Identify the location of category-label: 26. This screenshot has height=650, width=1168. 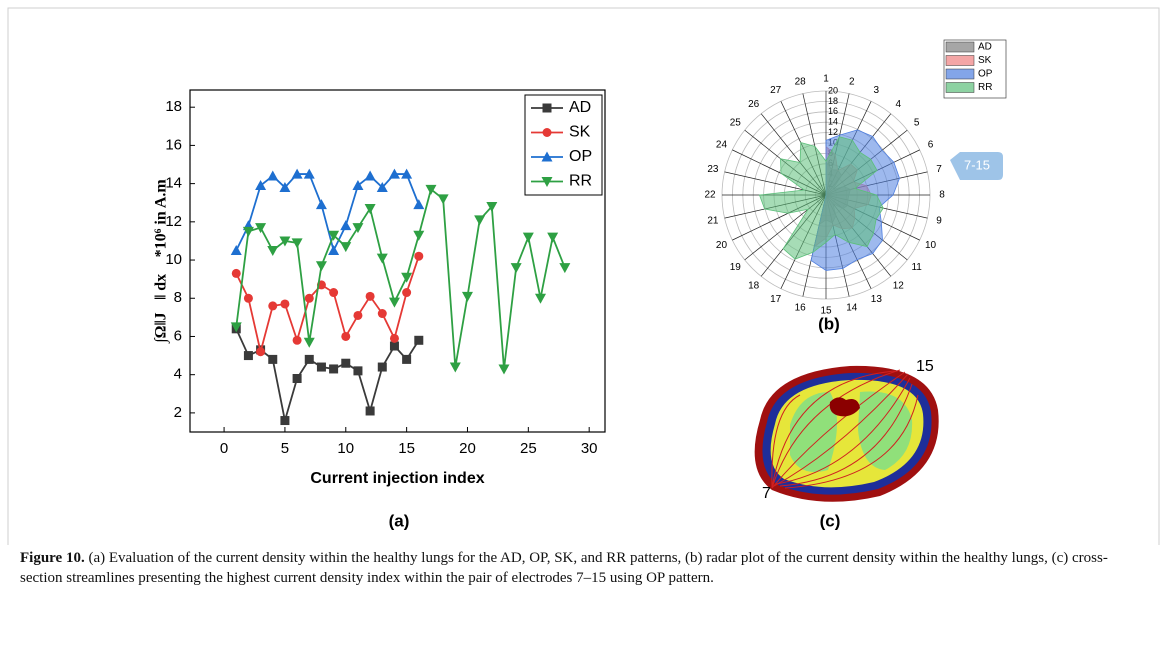
(754, 104).